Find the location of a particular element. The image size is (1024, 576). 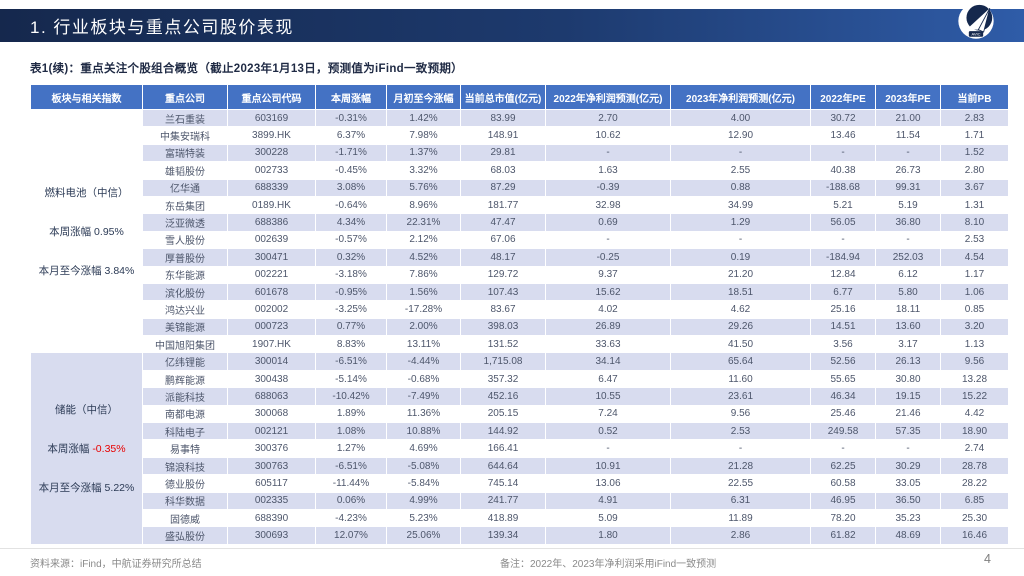

cell-pb: 1.06 is located at coordinates (974, 292).